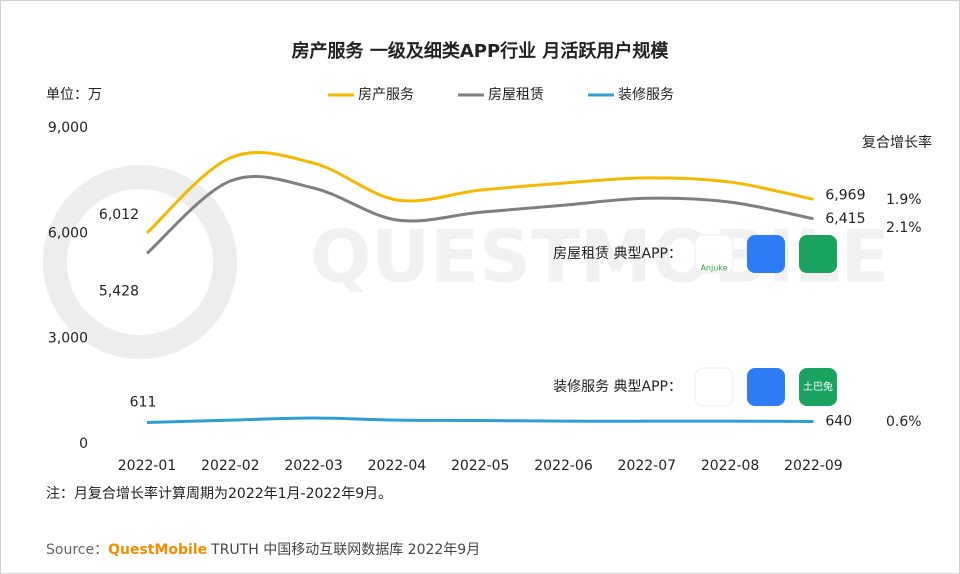 The height and width of the screenshot is (574, 960). What do you see at coordinates (904, 200) in the screenshot?
I see `growth-rate: 1.9%` at bounding box center [904, 200].